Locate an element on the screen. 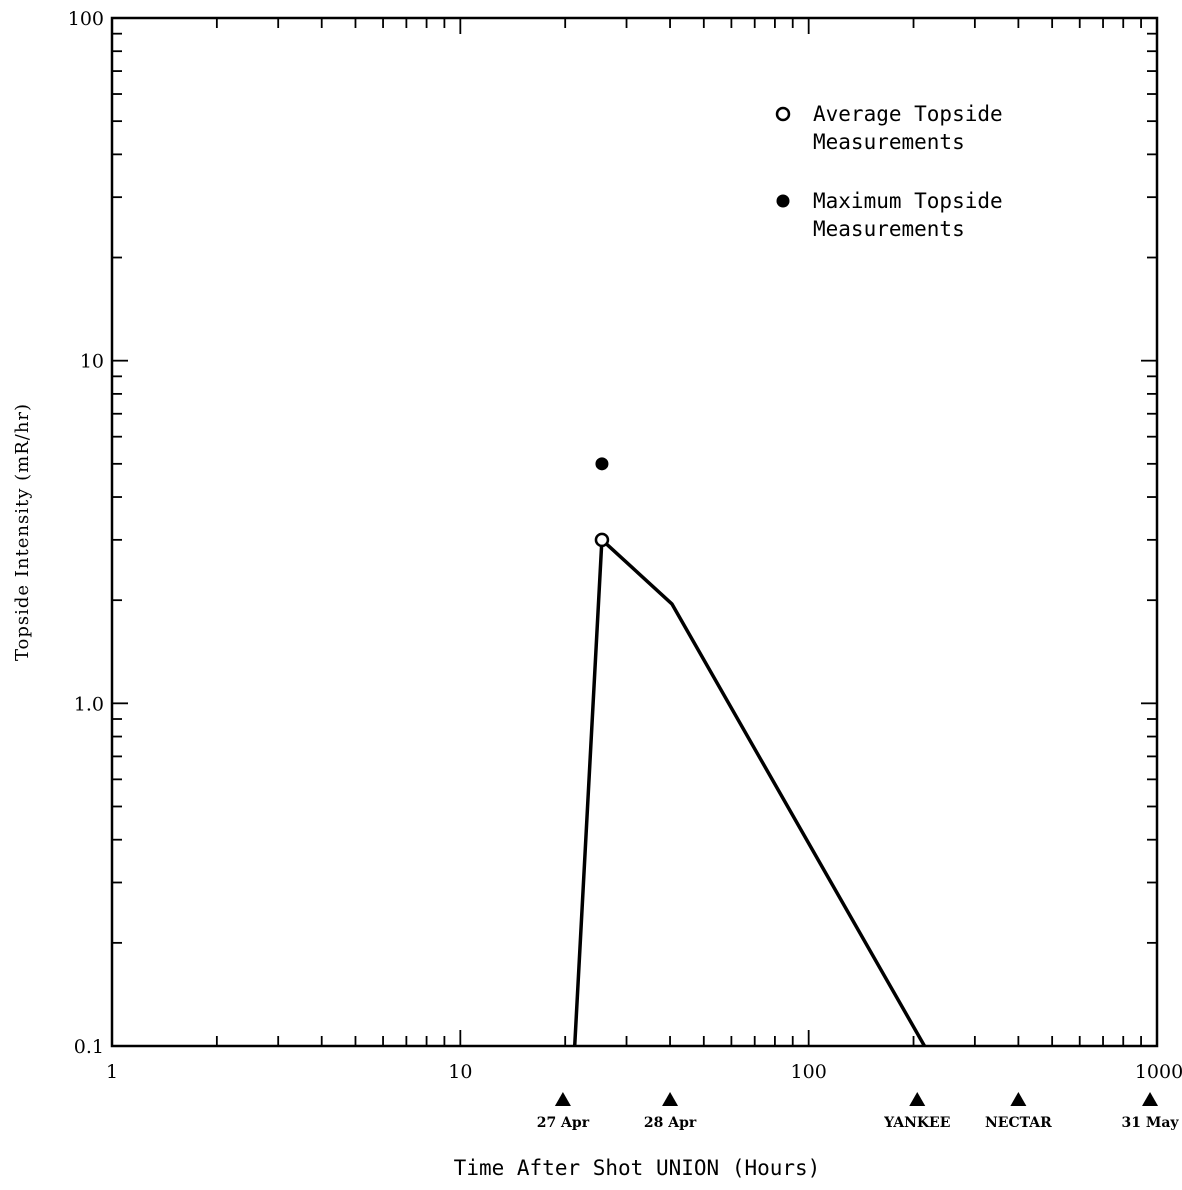 The image size is (1182, 1190). y-tick-labels: 0.1 1.0 10 100 is located at coordinates (86, 533).